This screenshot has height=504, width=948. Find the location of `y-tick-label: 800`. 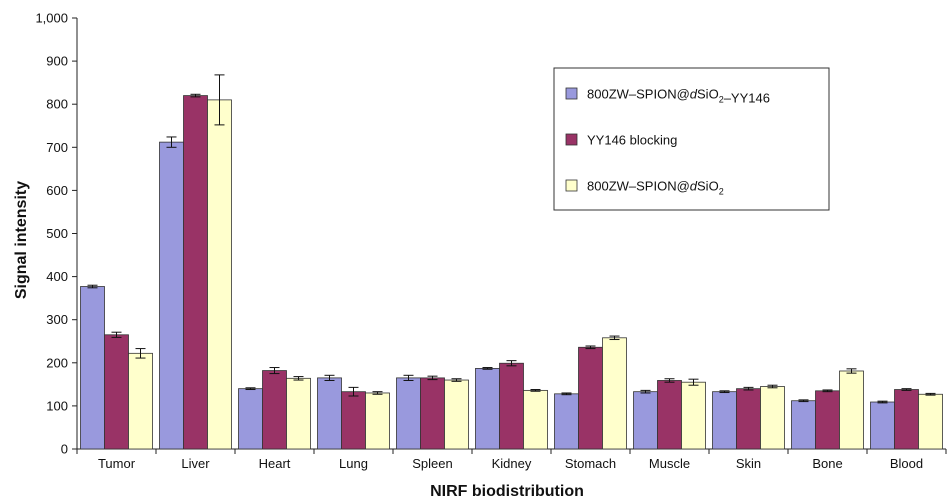

y-tick-label: 800 is located at coordinates (57, 104).